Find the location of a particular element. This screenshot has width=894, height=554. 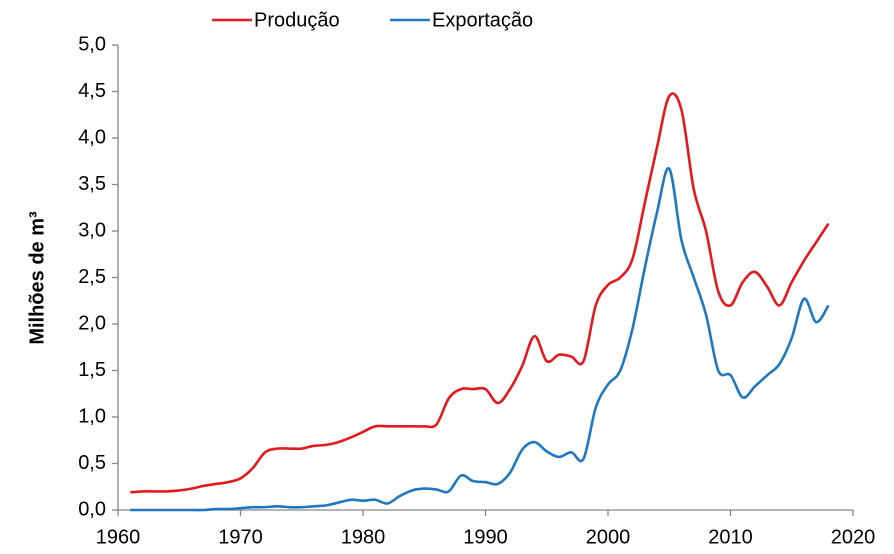

x-tick-label: 1970 is located at coordinates (240, 537).